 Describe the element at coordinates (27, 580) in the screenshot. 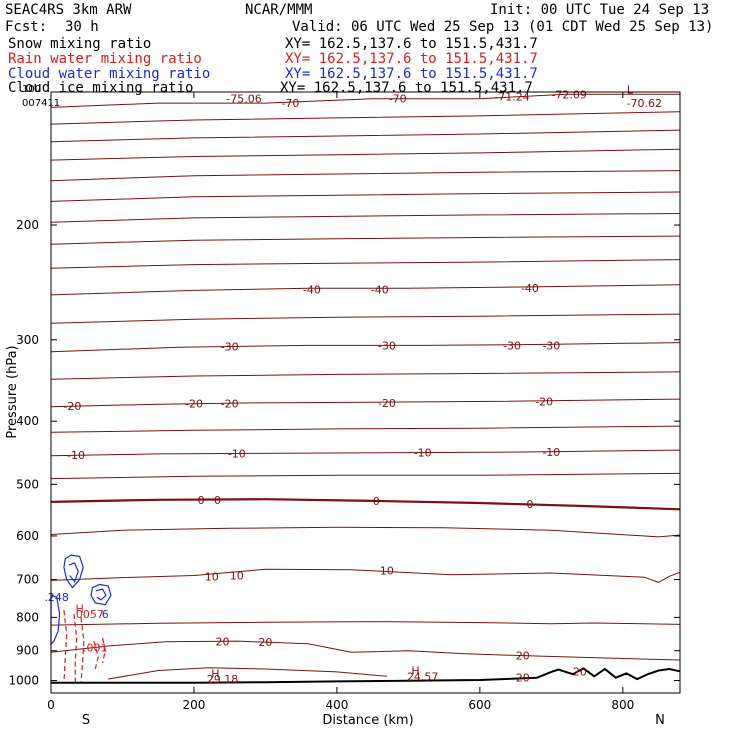

I see `y-tick-label: 700` at that location.